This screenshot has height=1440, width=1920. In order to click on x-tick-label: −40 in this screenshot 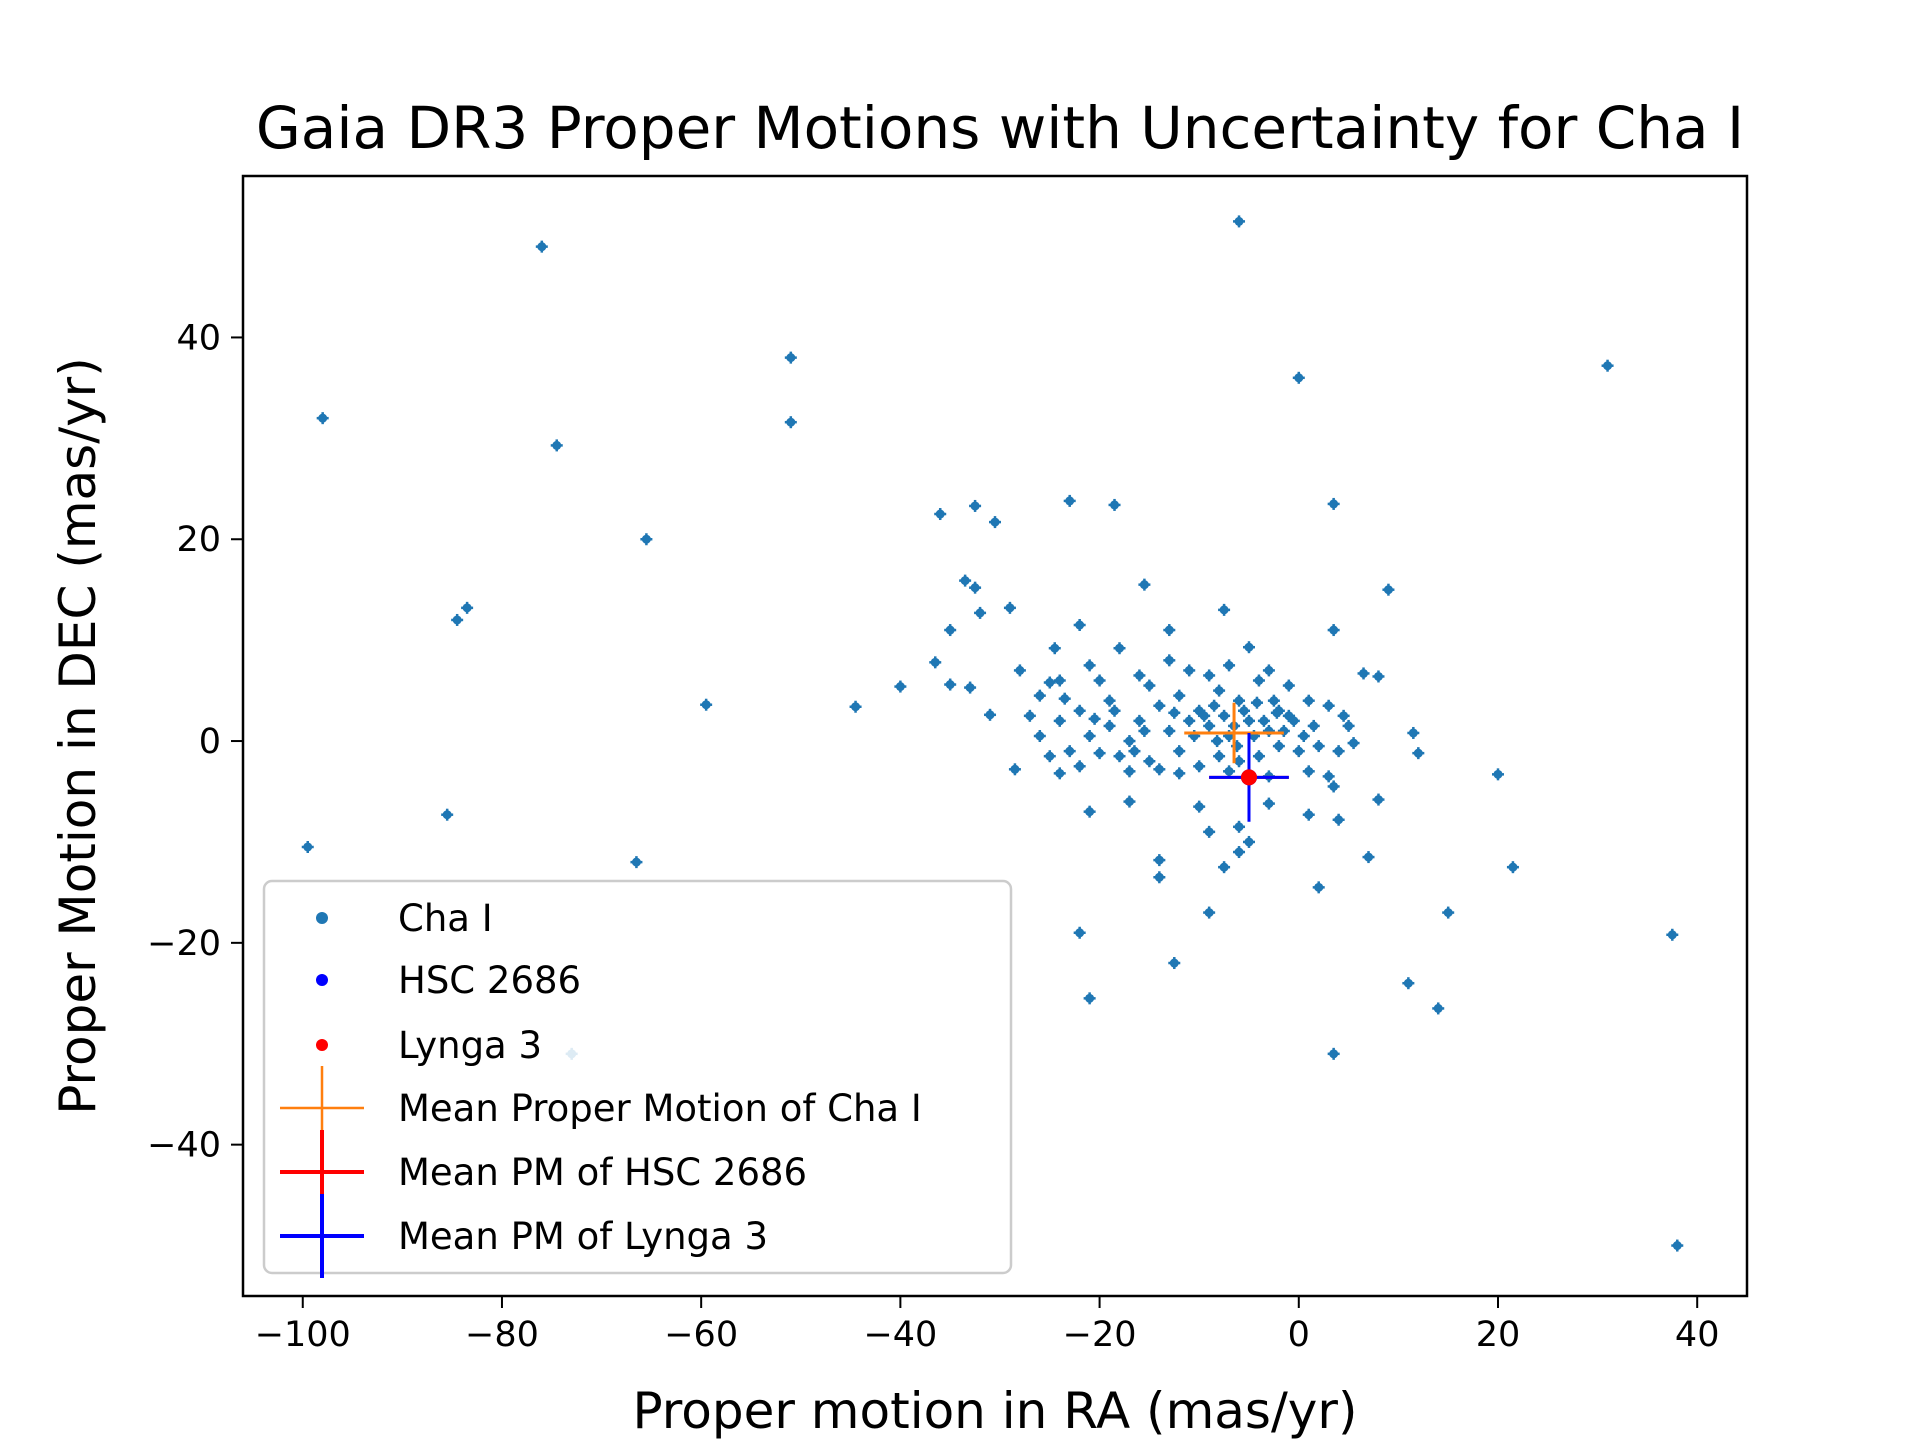, I will do `click(900, 1335)`.